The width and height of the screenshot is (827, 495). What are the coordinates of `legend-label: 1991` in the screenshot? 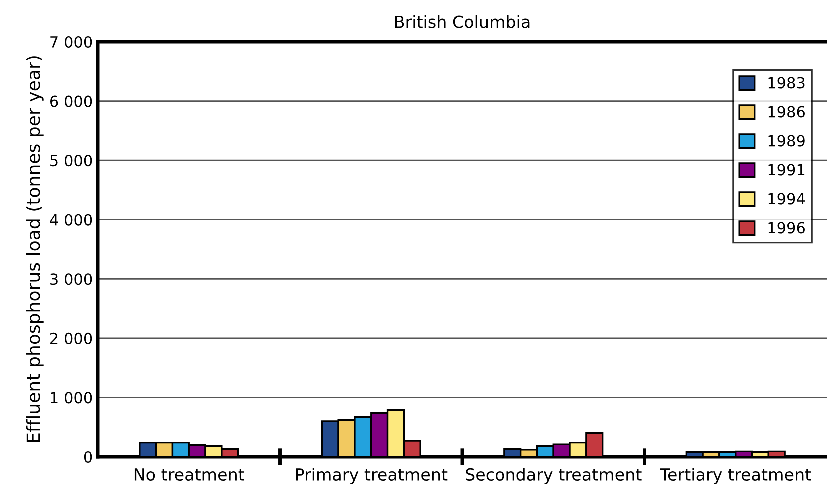 It's located at (786, 170).